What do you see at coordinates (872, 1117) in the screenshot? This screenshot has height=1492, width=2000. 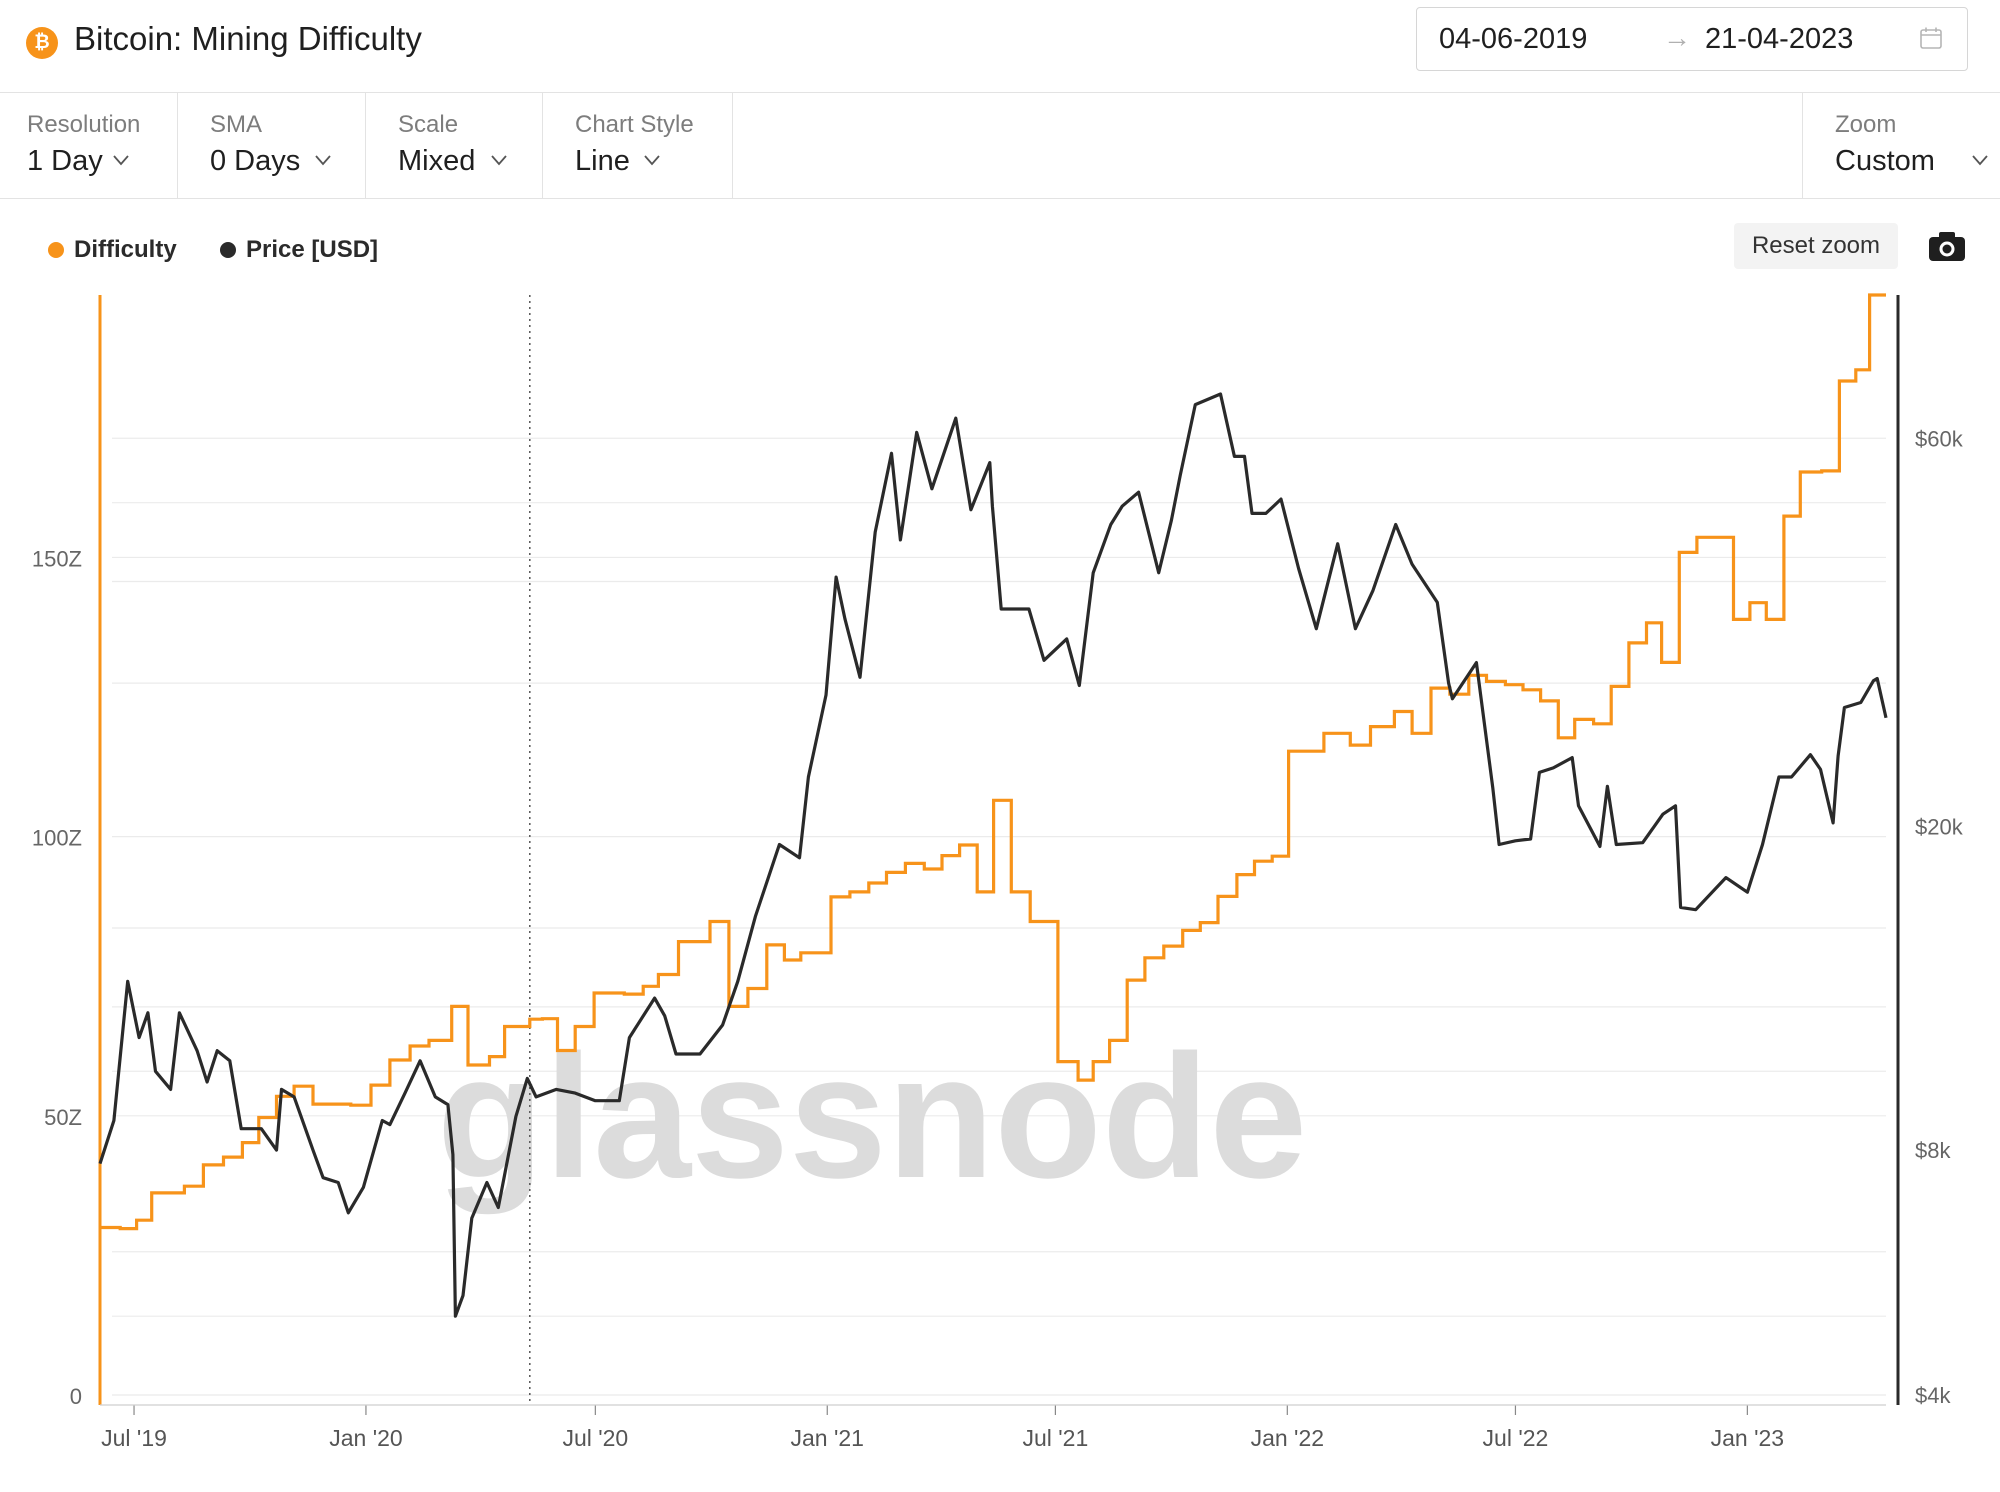 I see `watermark: glassnode` at bounding box center [872, 1117].